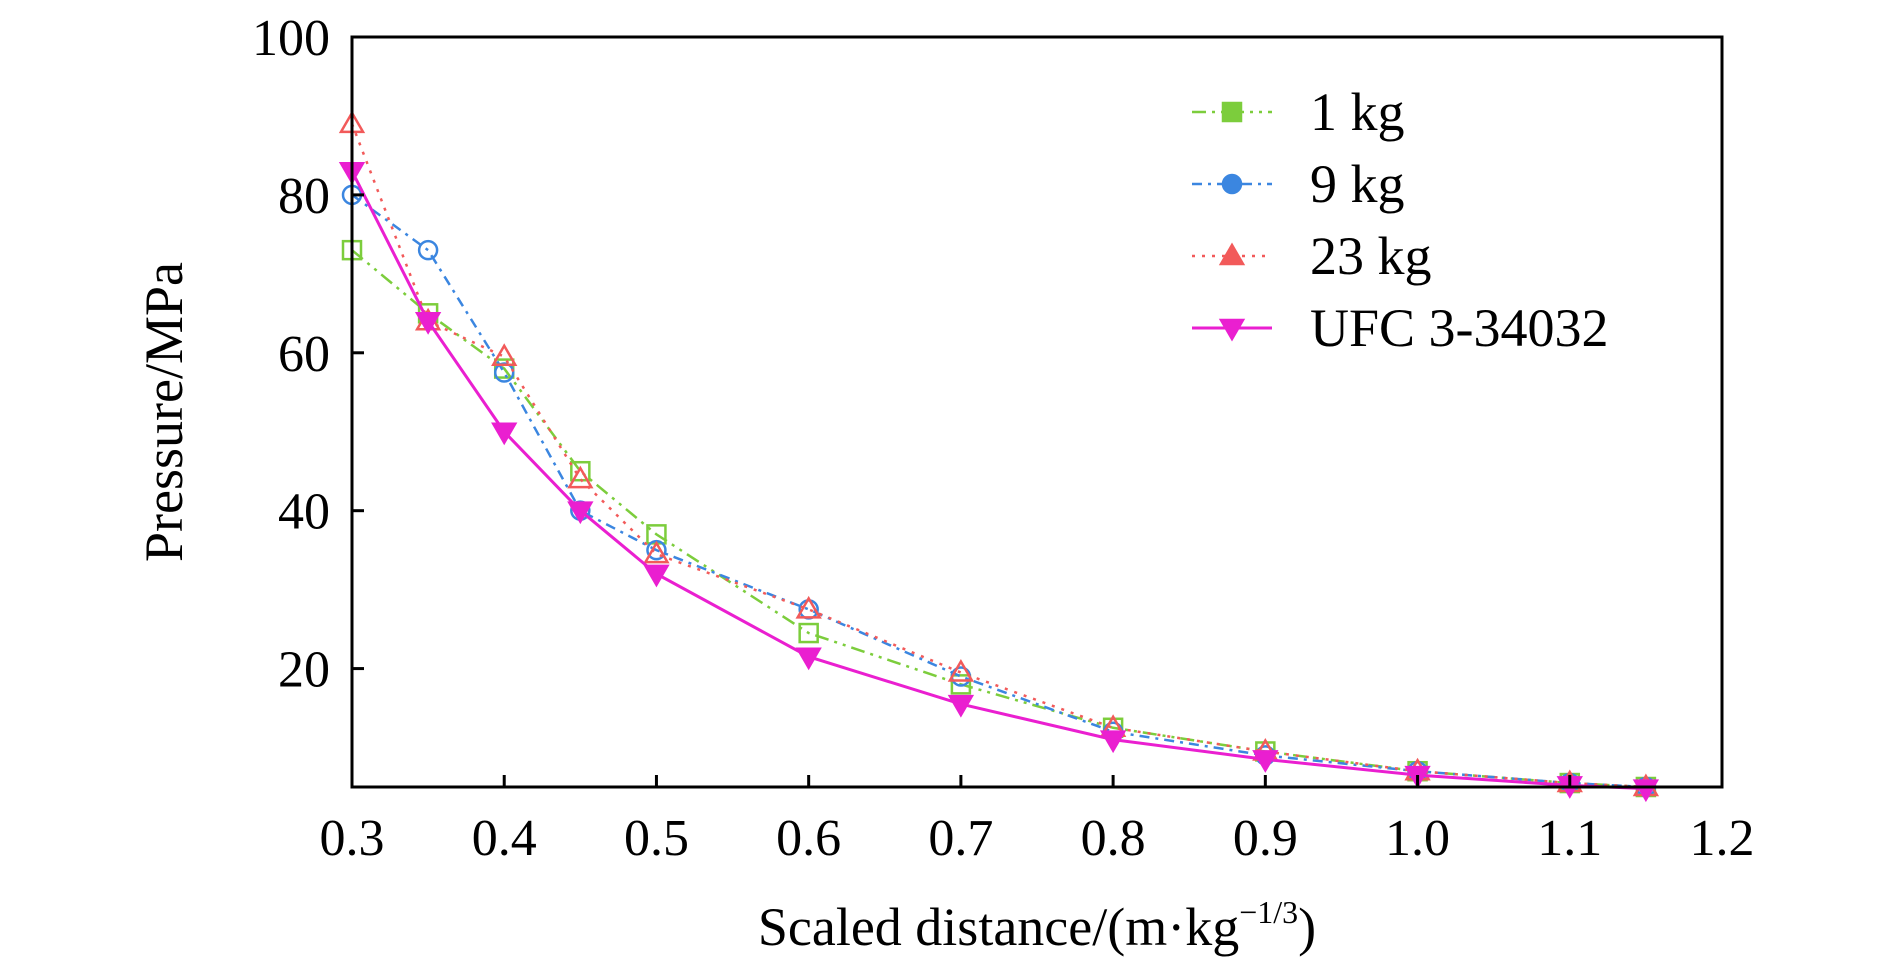 This screenshot has width=1890, height=966. What do you see at coordinates (1113, 838) in the screenshot?
I see `x-tick-label: 0.8` at bounding box center [1113, 838].